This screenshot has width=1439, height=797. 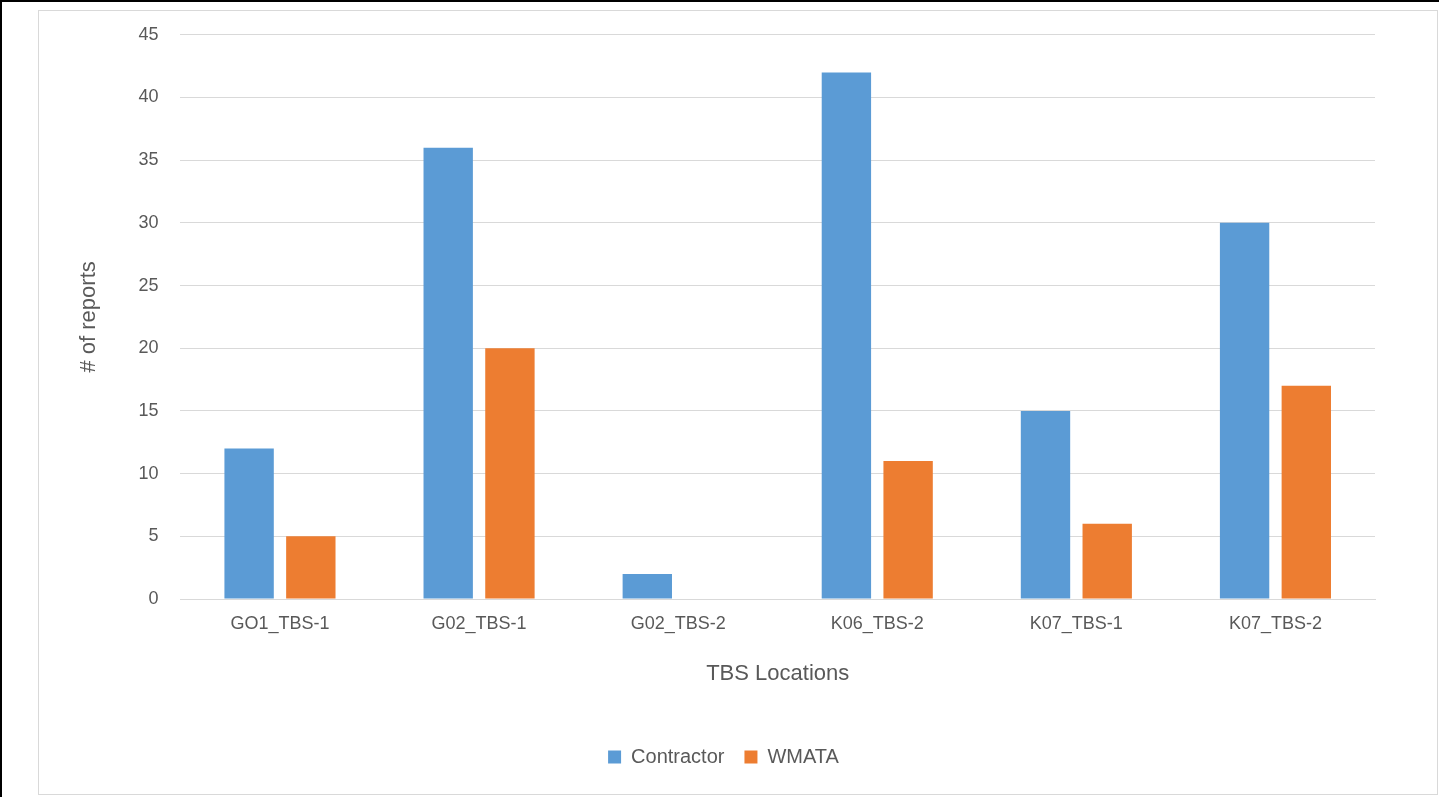 What do you see at coordinates (148, 96) in the screenshot?
I see `y-tick-label: 40` at bounding box center [148, 96].